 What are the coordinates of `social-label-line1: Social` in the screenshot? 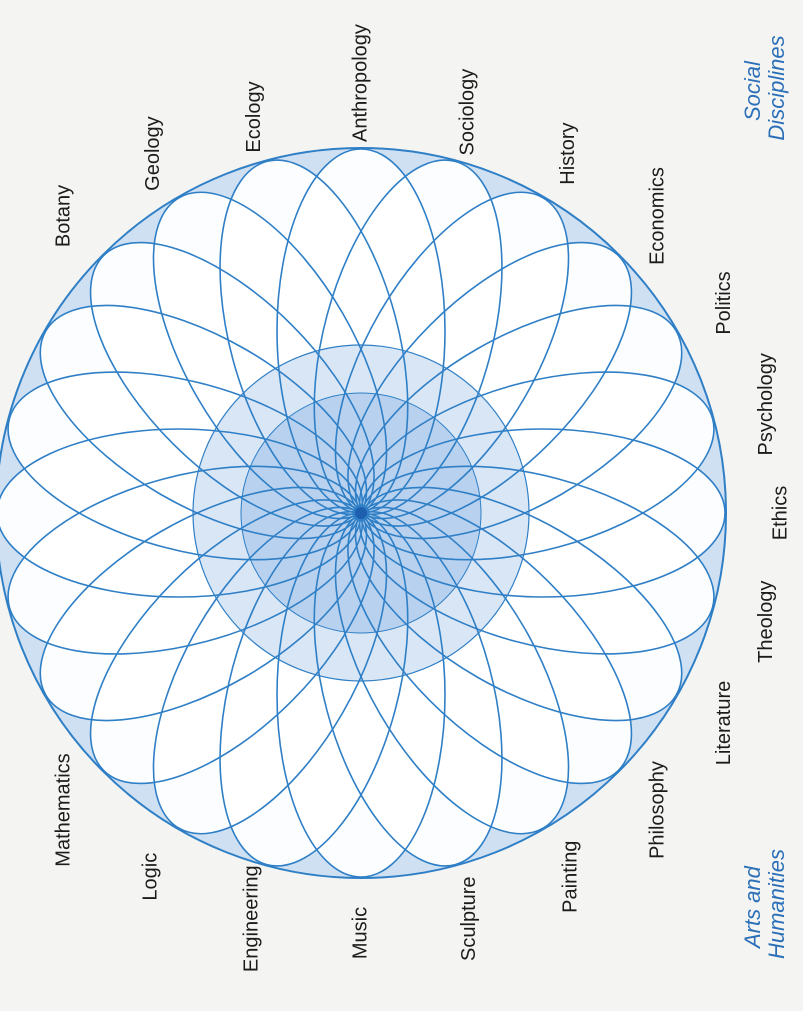 It's located at (752, 90).